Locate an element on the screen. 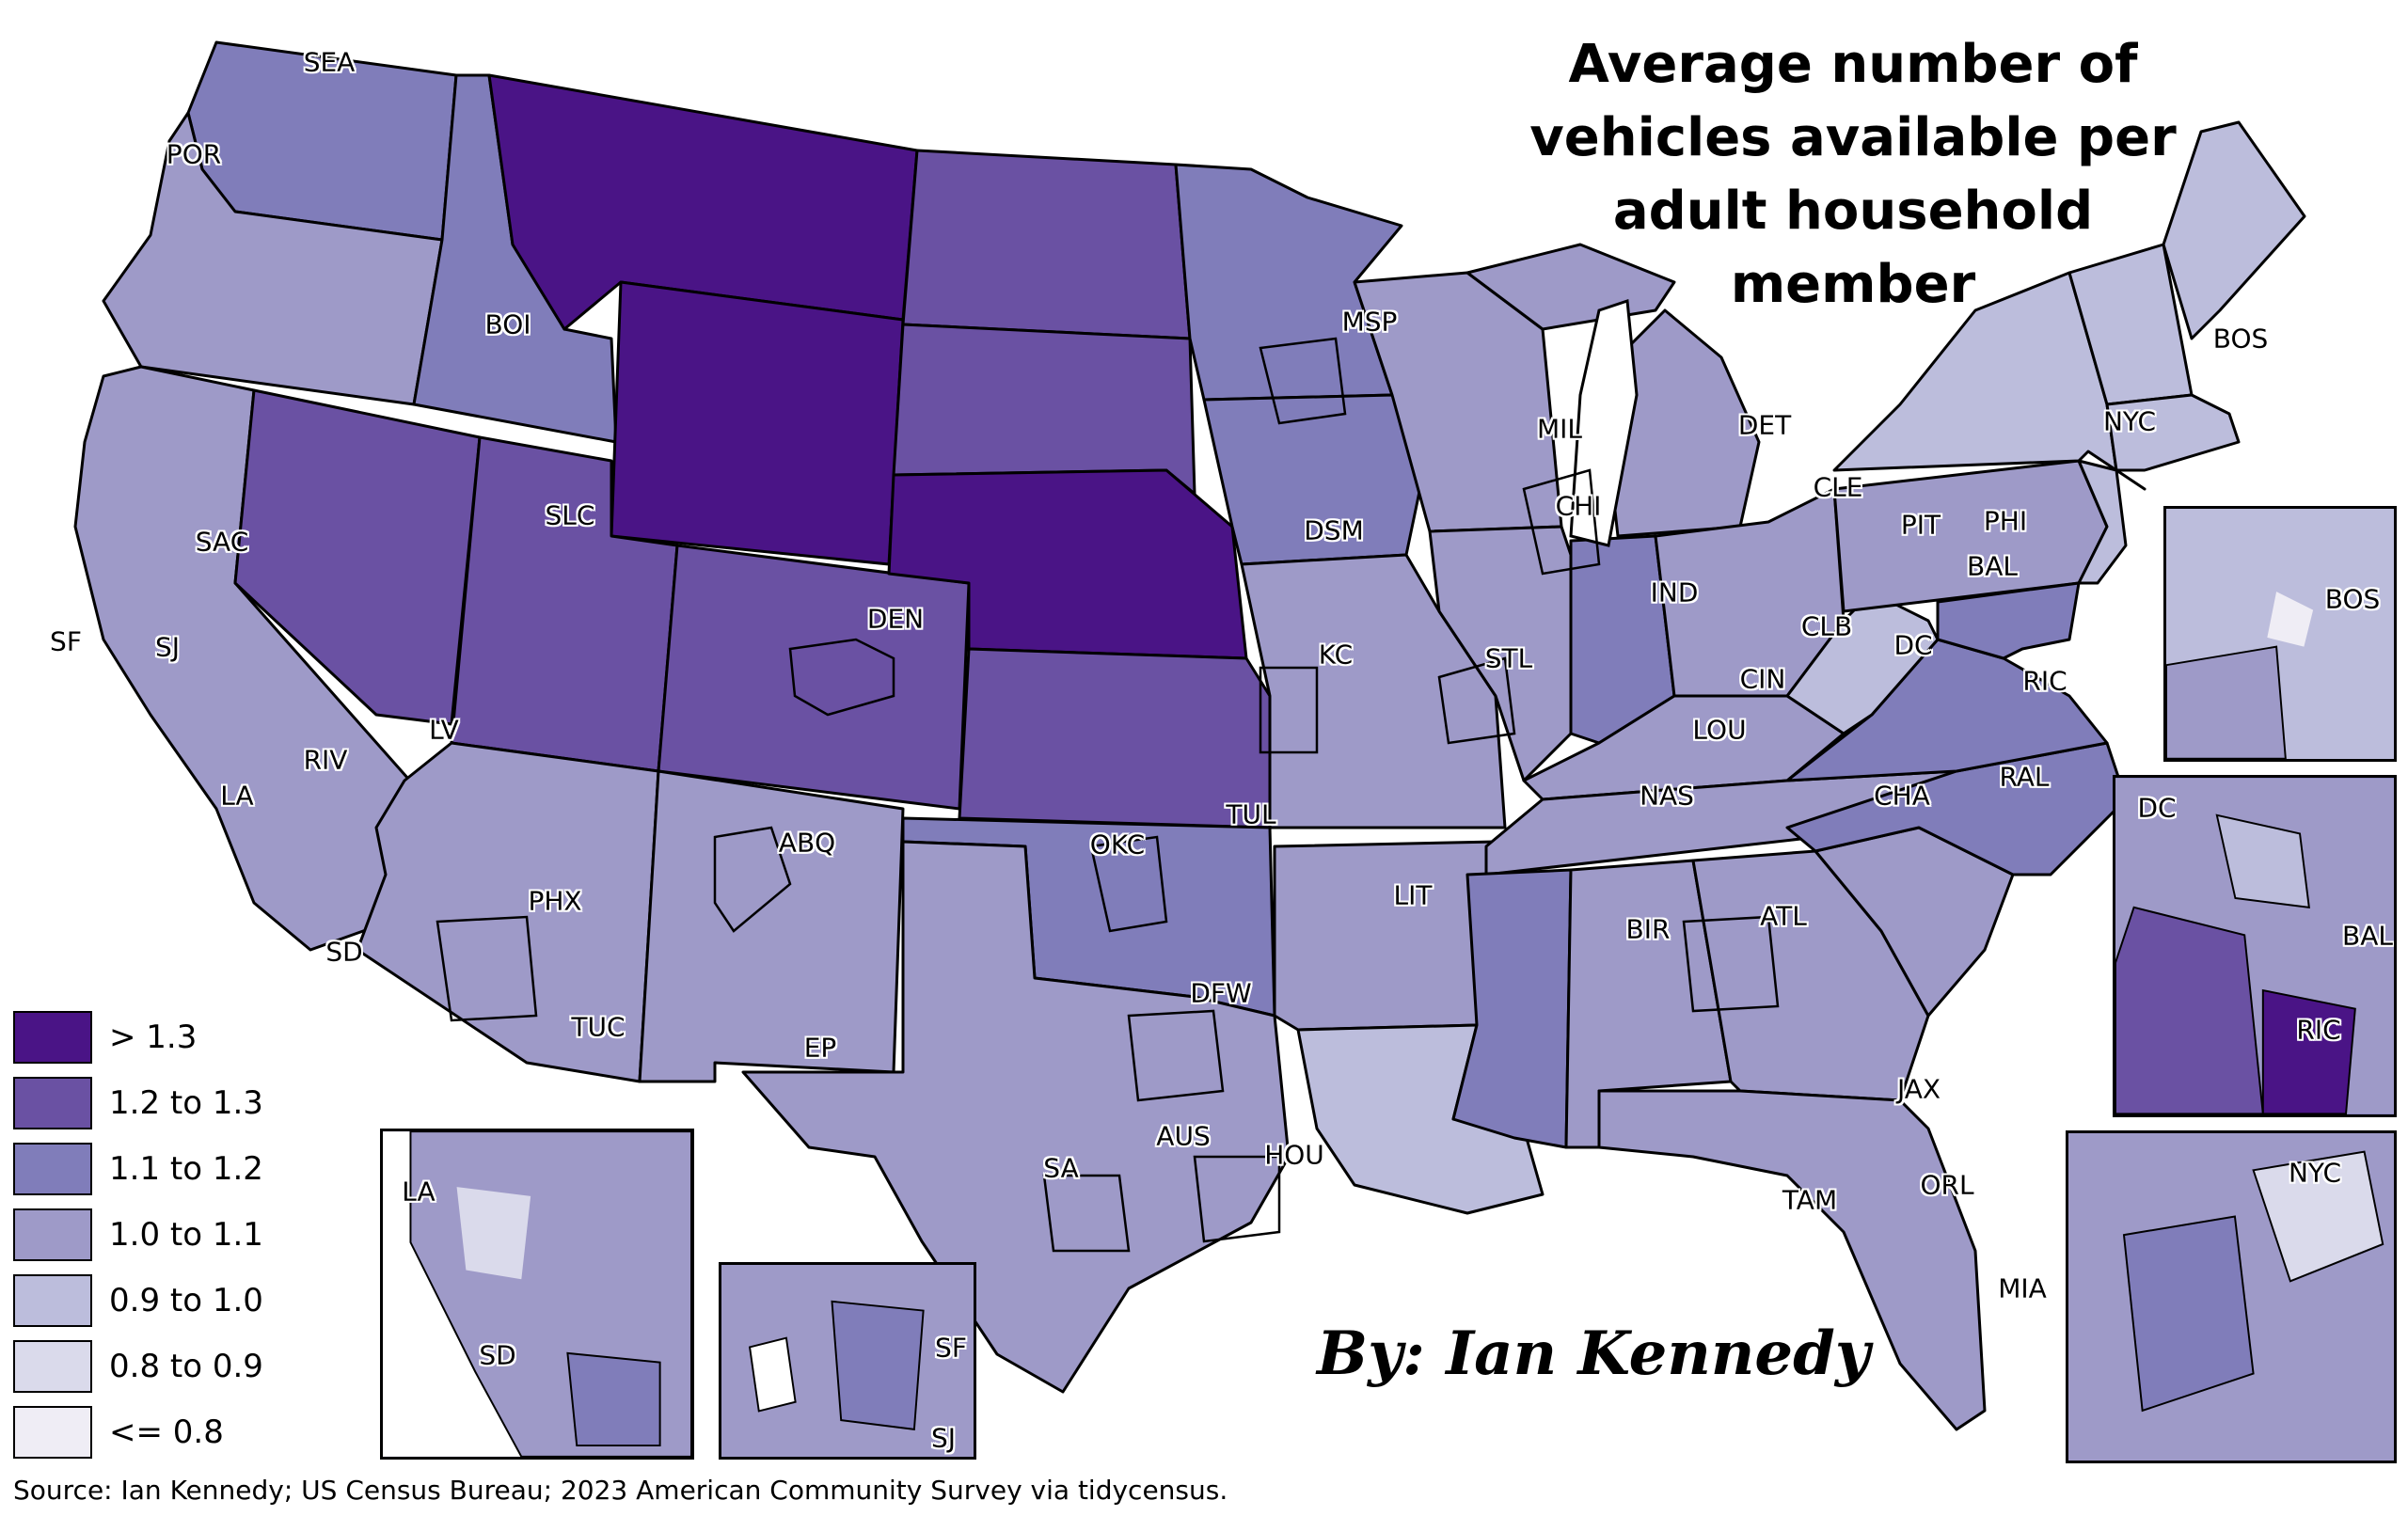 The height and width of the screenshot is (1516, 2408). legend-item: > 1.3 is located at coordinates (154, 1037).